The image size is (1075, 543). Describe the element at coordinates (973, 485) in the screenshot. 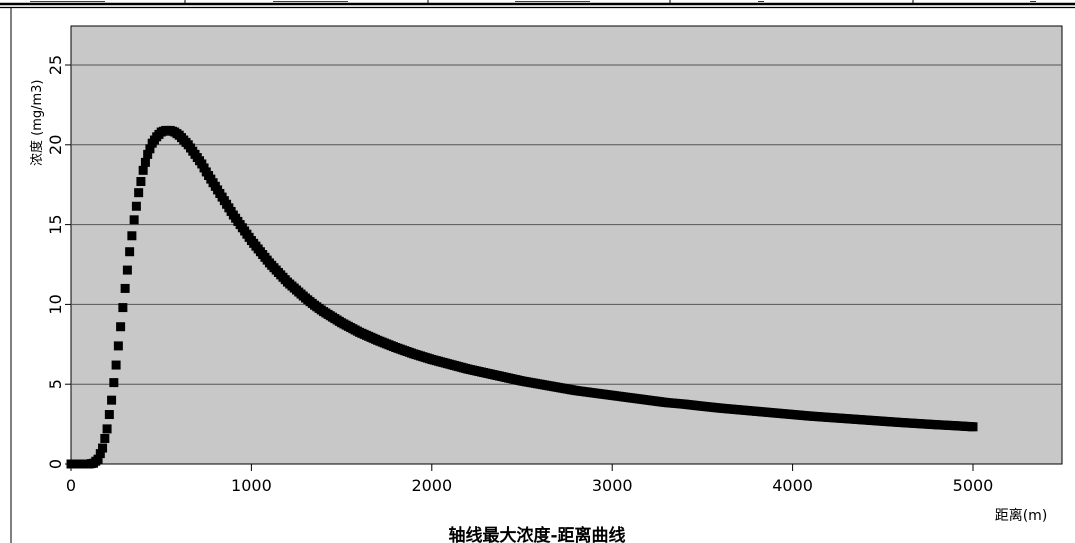

I see `x-tick-label: 5000` at that location.